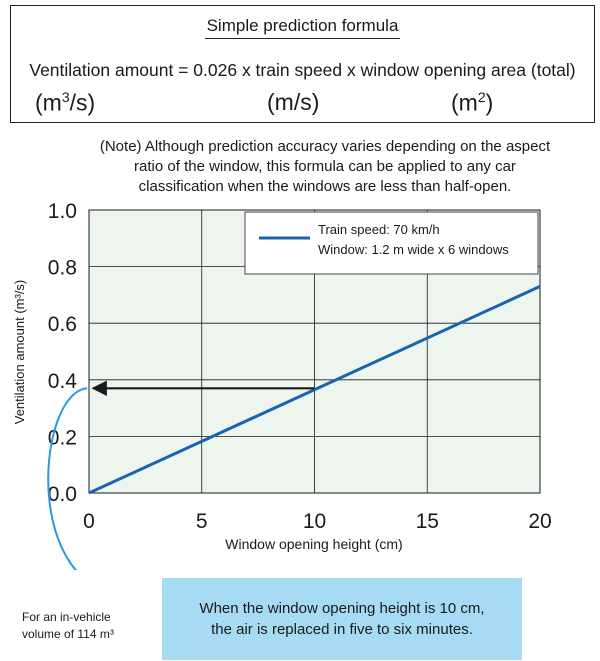 The height and width of the screenshot is (661, 600). I want to click on y-tick-label: 0.4, so click(63, 381).